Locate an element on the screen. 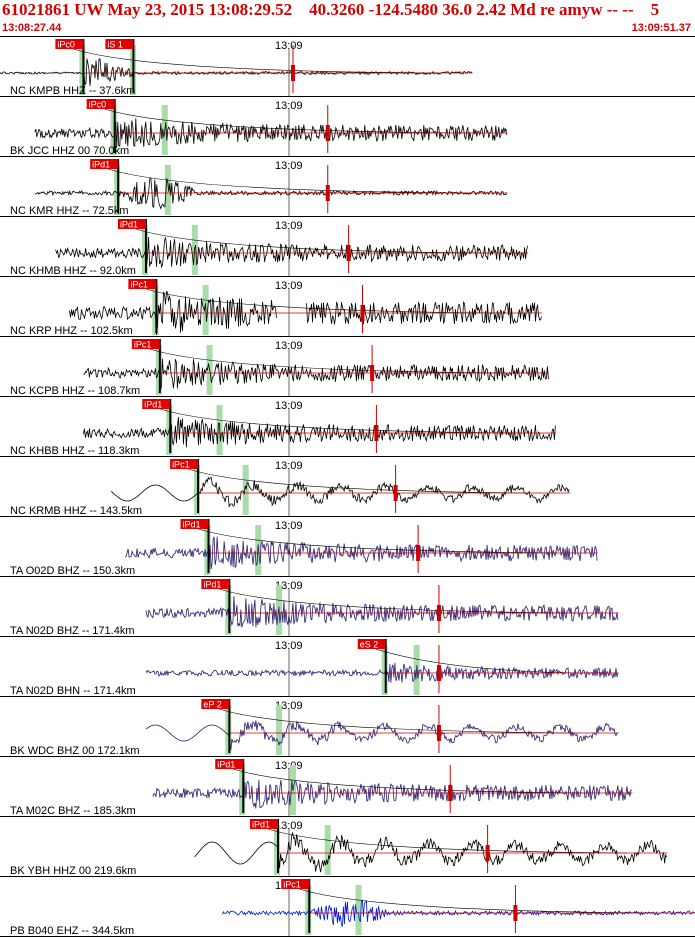  trace-row: 13:09 iPc0 iS 1 NC KMPB HHZ -- 37.6km is located at coordinates (347, 68).